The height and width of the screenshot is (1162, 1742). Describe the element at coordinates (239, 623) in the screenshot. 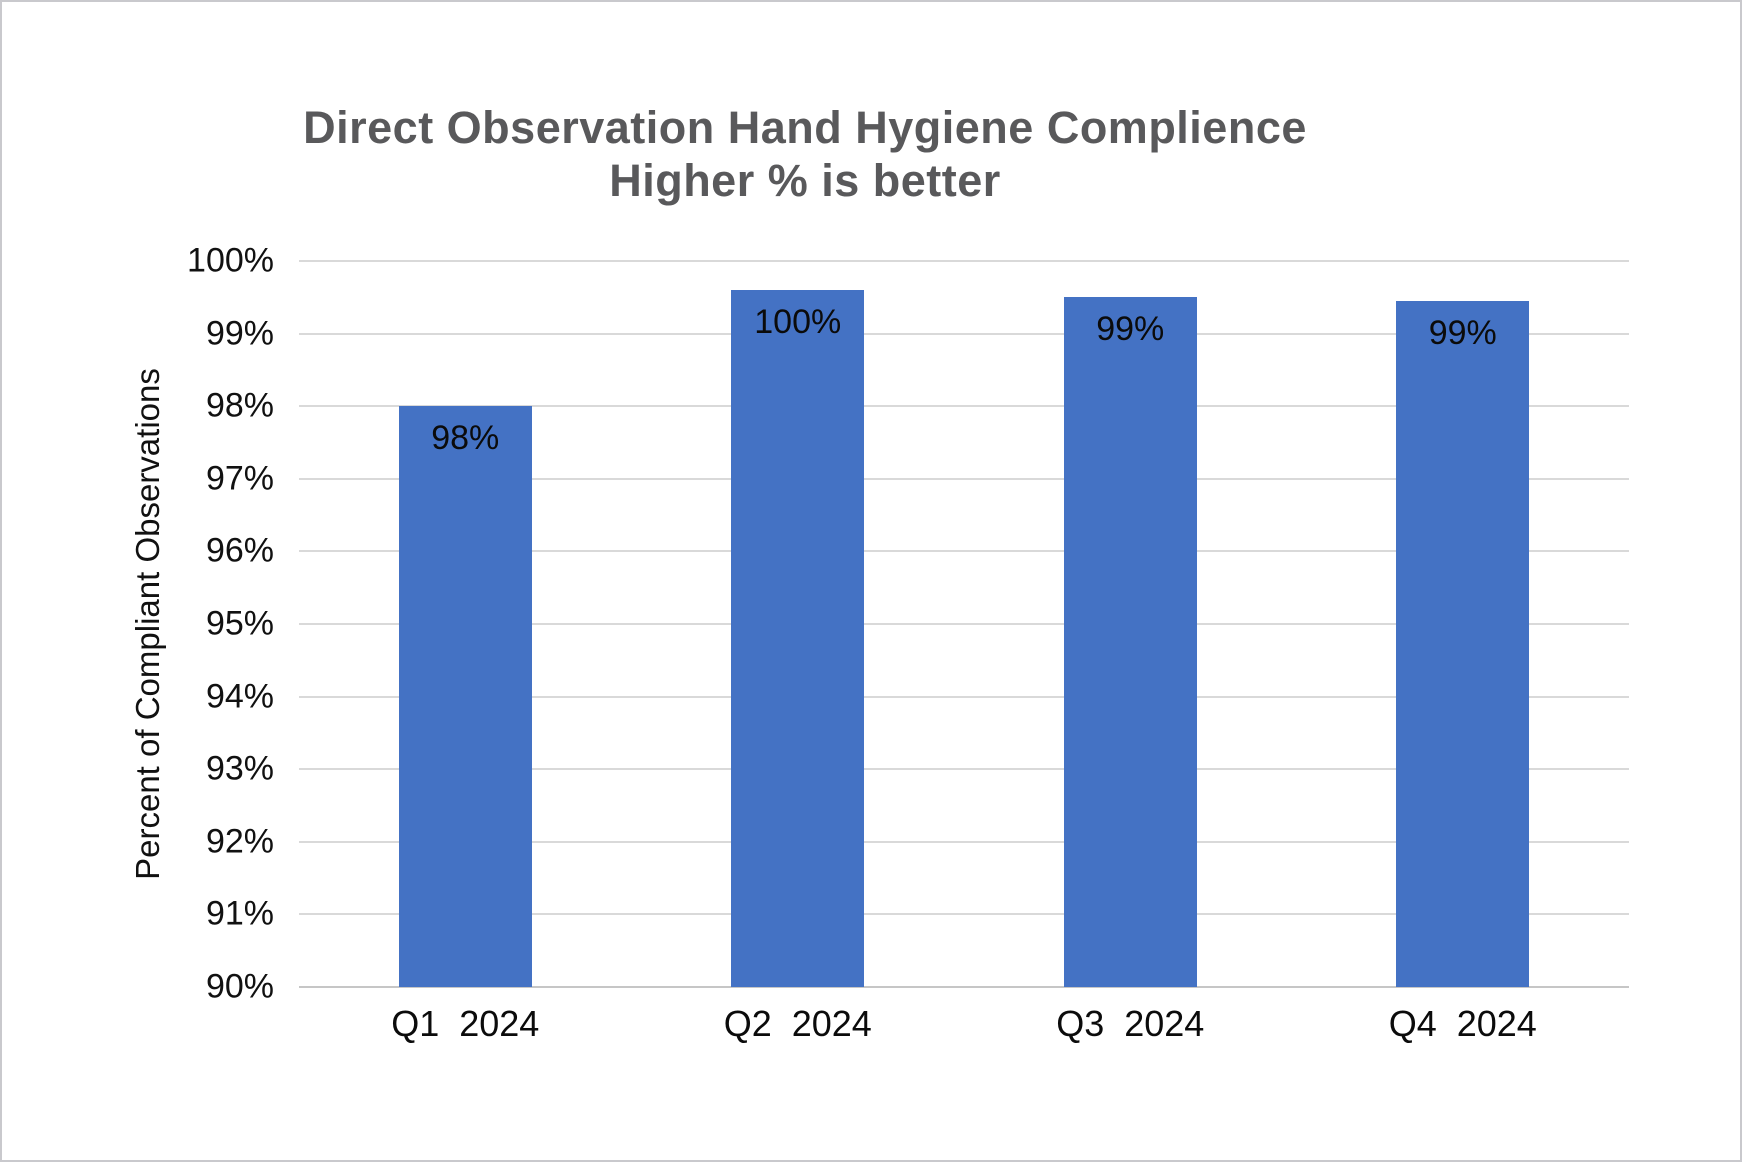

I see `y-tick-label: 95%` at that location.